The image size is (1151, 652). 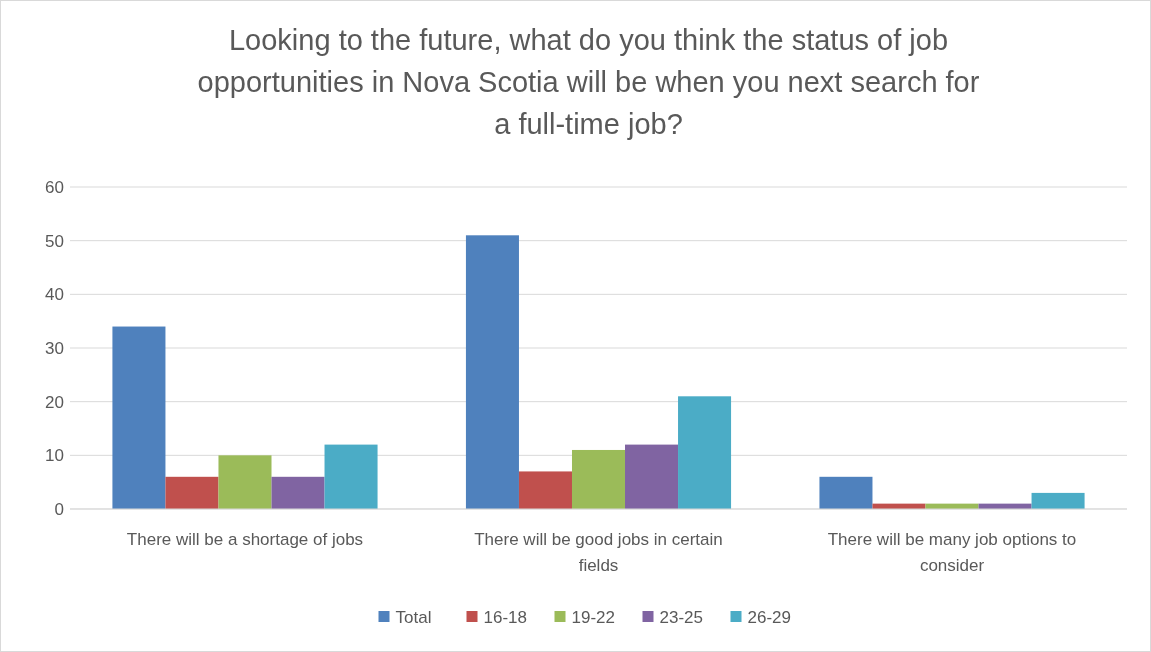 What do you see at coordinates (54, 187) in the screenshot?
I see `y-tick-label: 60` at bounding box center [54, 187].